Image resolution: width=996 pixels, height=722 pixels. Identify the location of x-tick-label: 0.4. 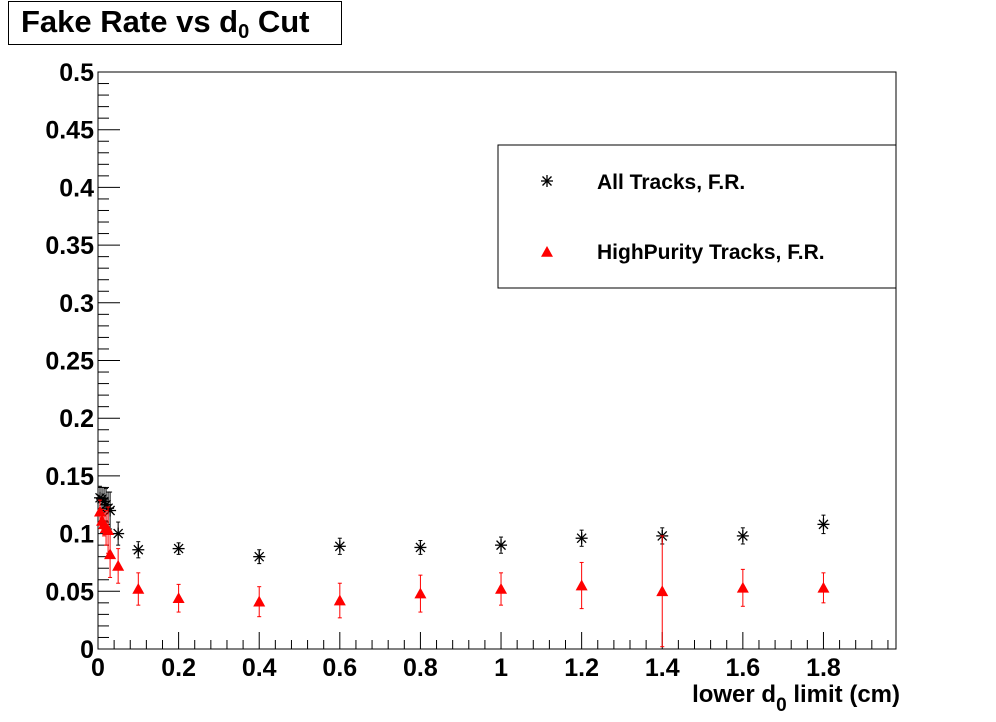
(259, 668).